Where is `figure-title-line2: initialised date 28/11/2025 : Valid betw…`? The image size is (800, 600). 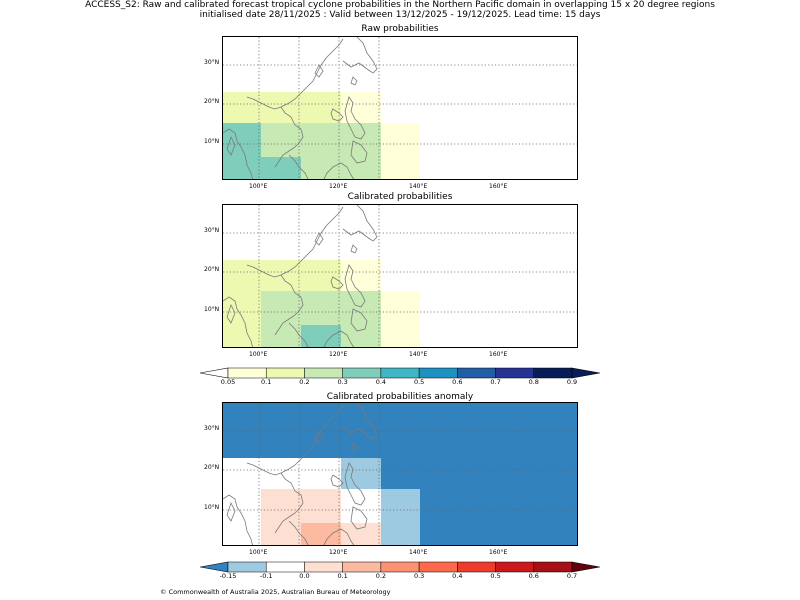 figure-title-line2: initialised date 28/11/2025 : Valid betw… is located at coordinates (400, 15).